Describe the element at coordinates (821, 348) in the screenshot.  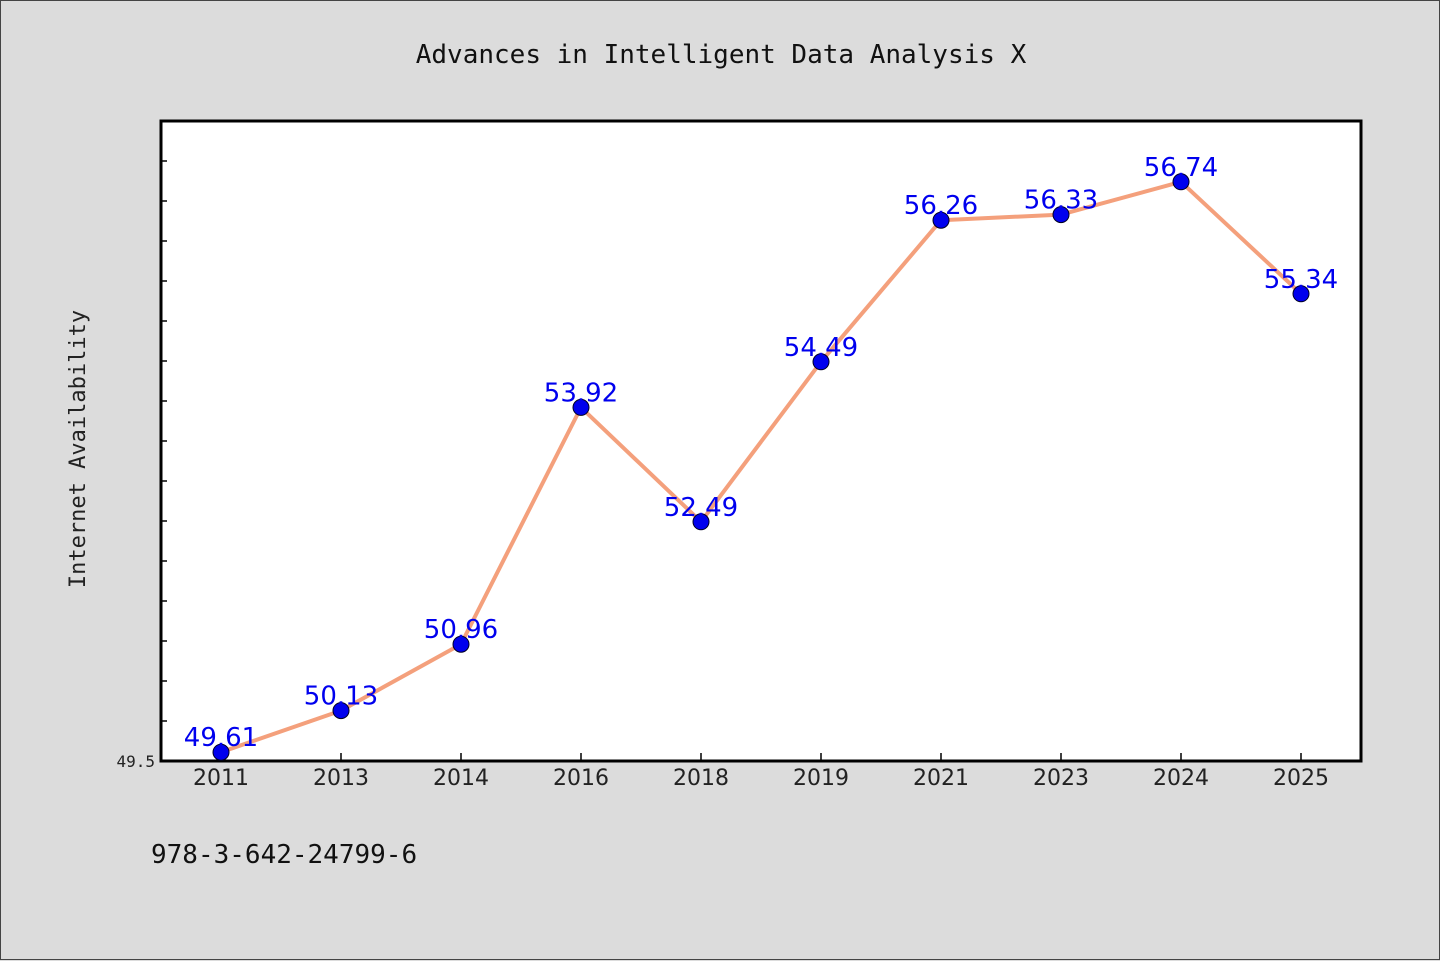
I see `data-label: 54.49` at that location.